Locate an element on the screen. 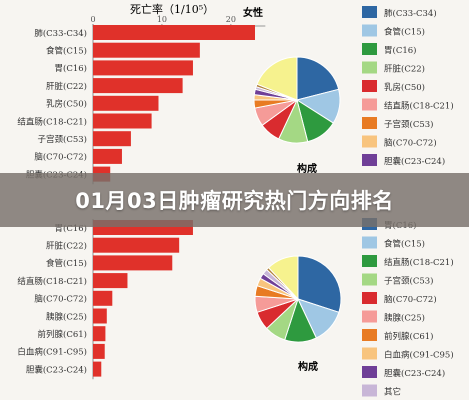  legend-label: 乳房(C50) is located at coordinates (404, 87).